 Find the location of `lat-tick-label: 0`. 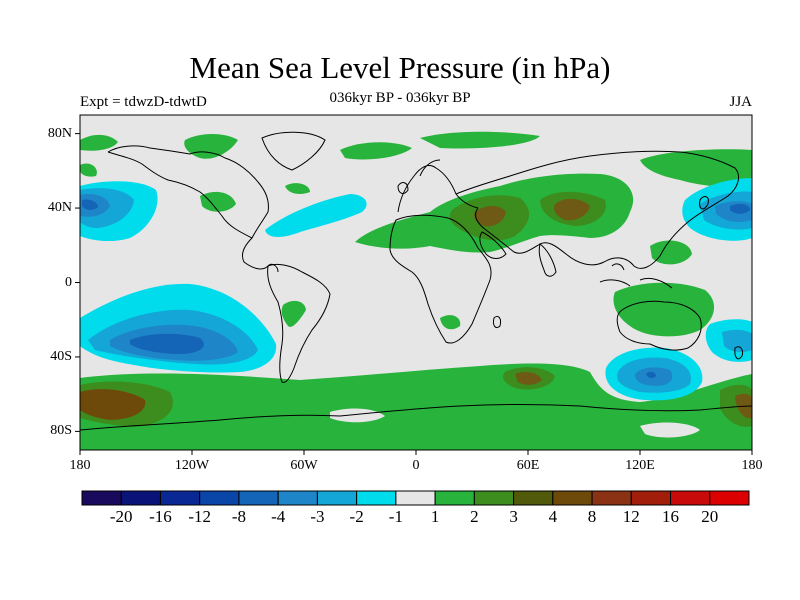

lat-tick-label: 0 is located at coordinates (68, 282).